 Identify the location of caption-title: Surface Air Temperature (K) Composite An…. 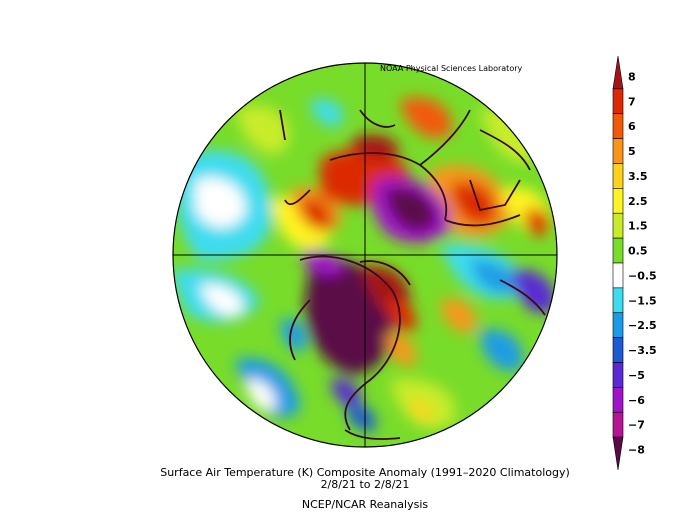
(365, 472).